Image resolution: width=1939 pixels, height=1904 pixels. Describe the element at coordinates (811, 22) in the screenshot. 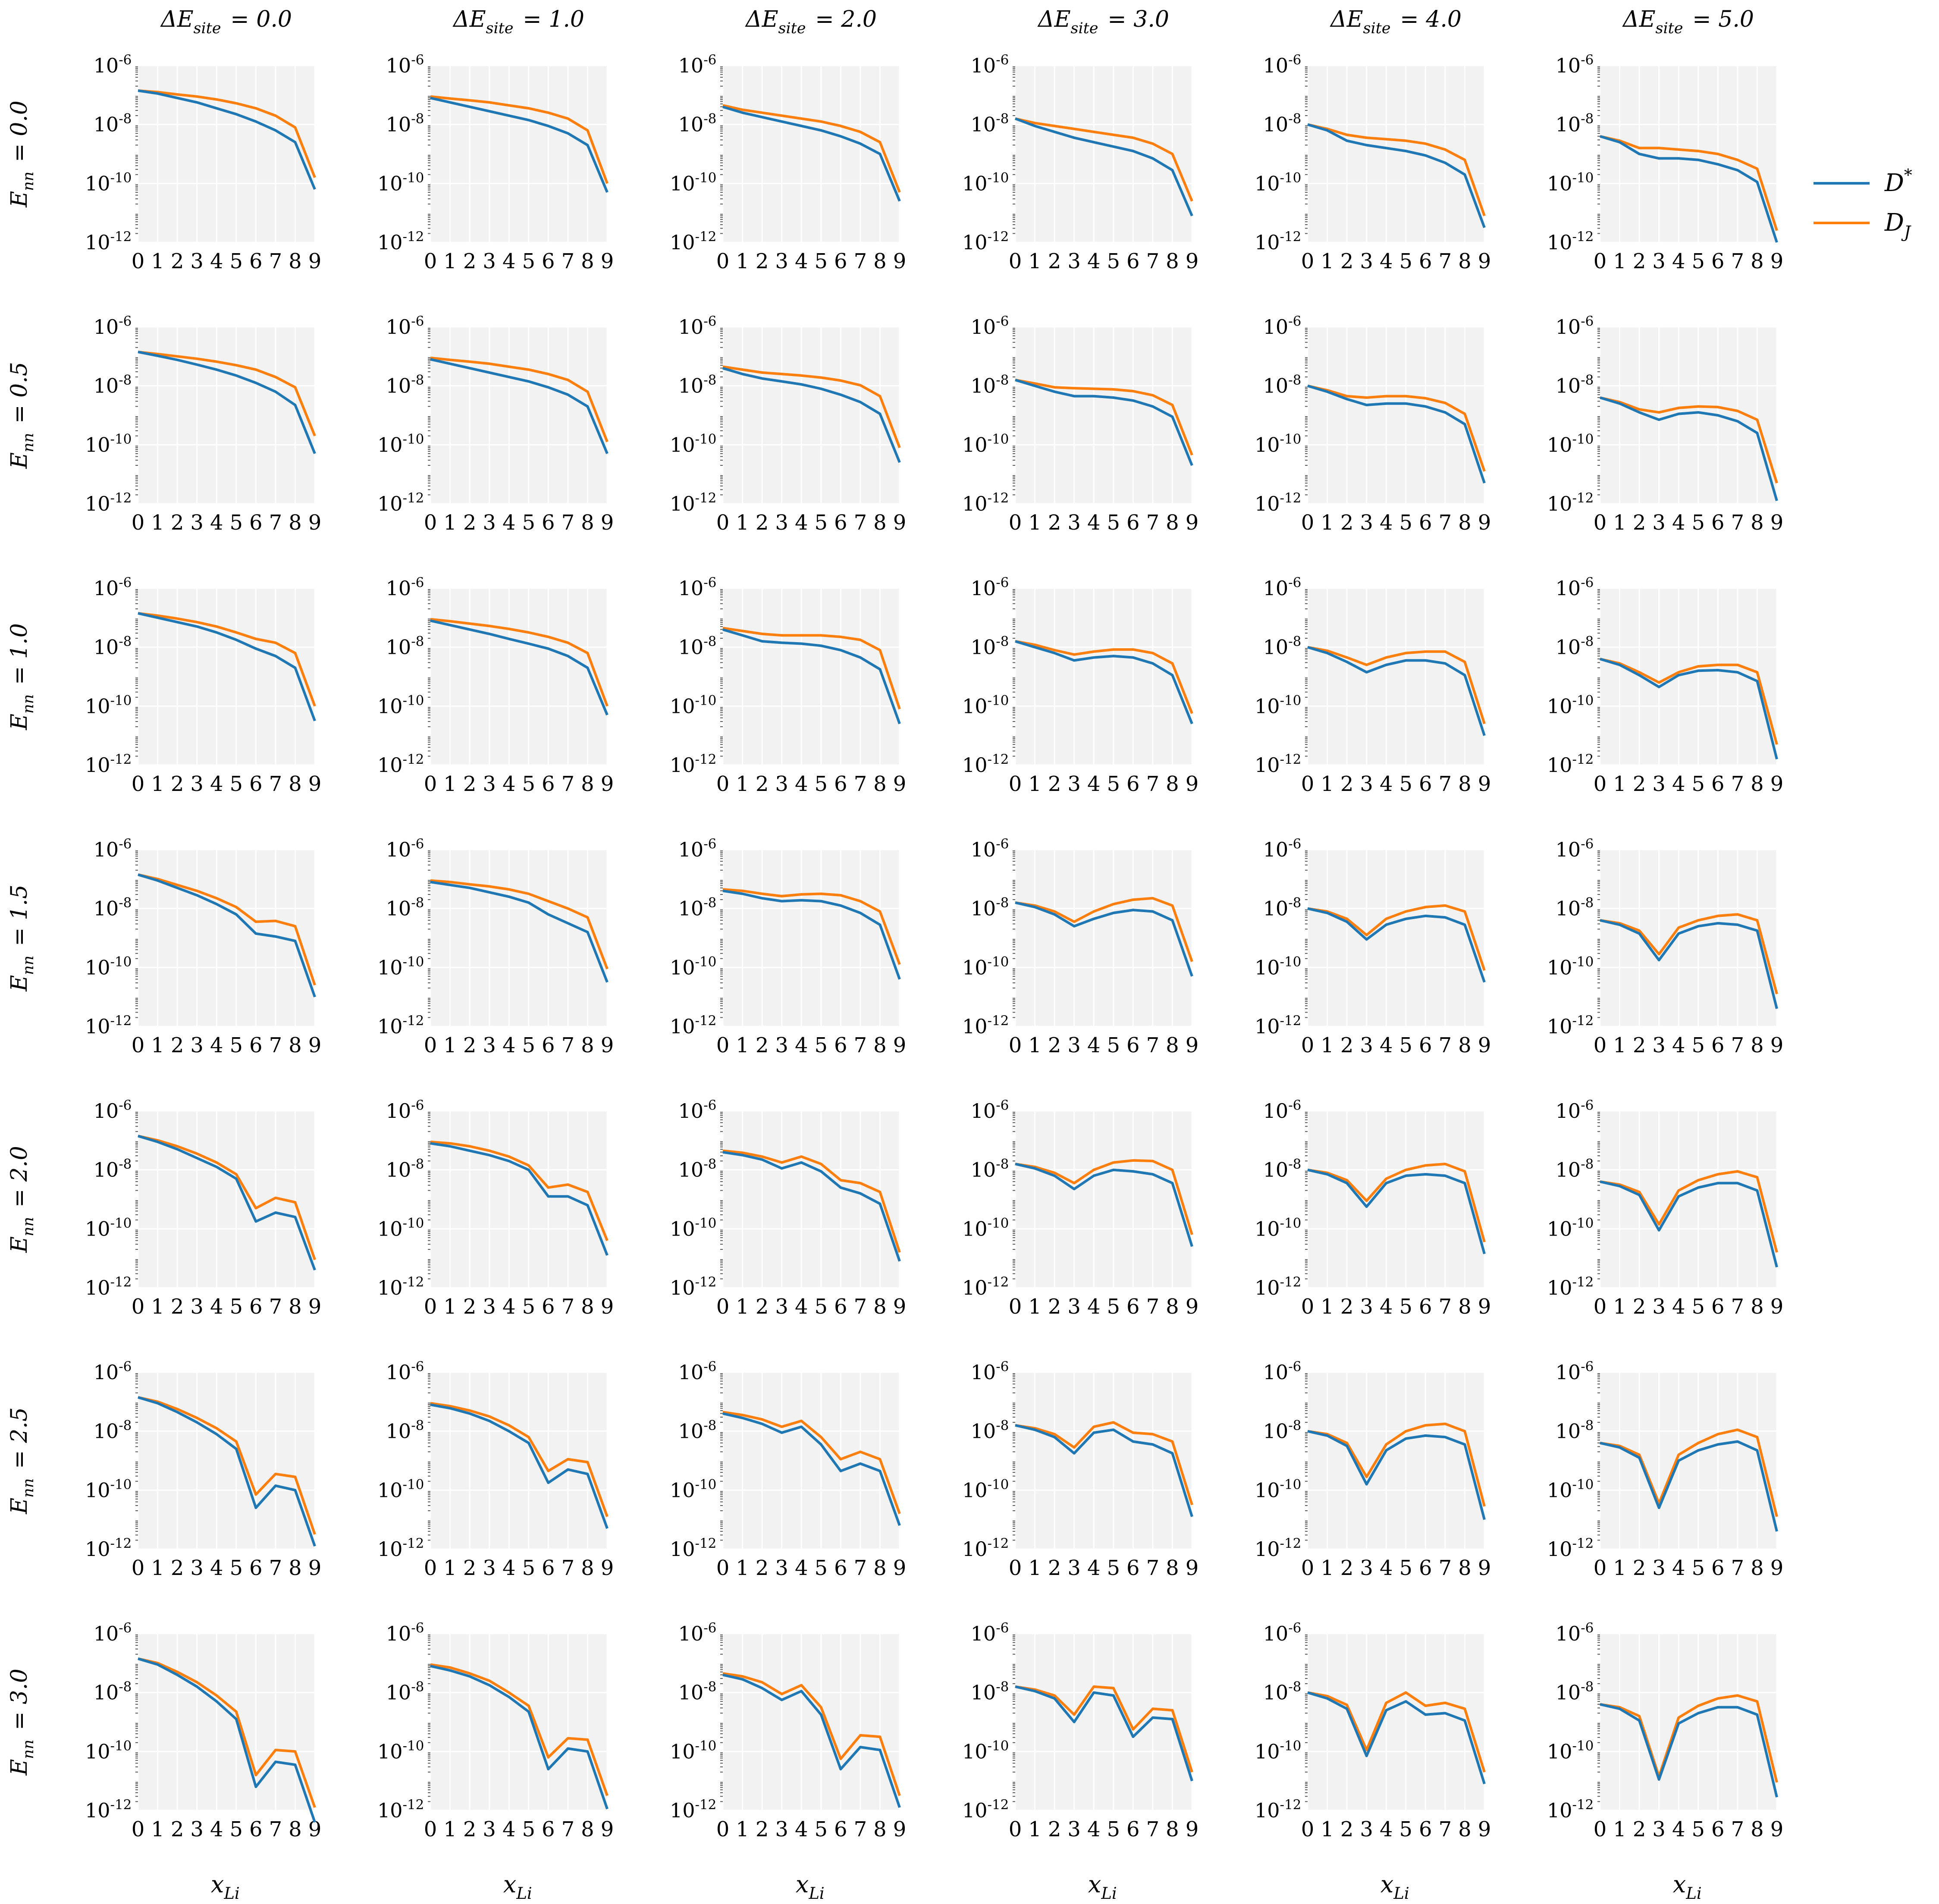

I see `column-header-2: ΔEsite = 2.0` at that location.